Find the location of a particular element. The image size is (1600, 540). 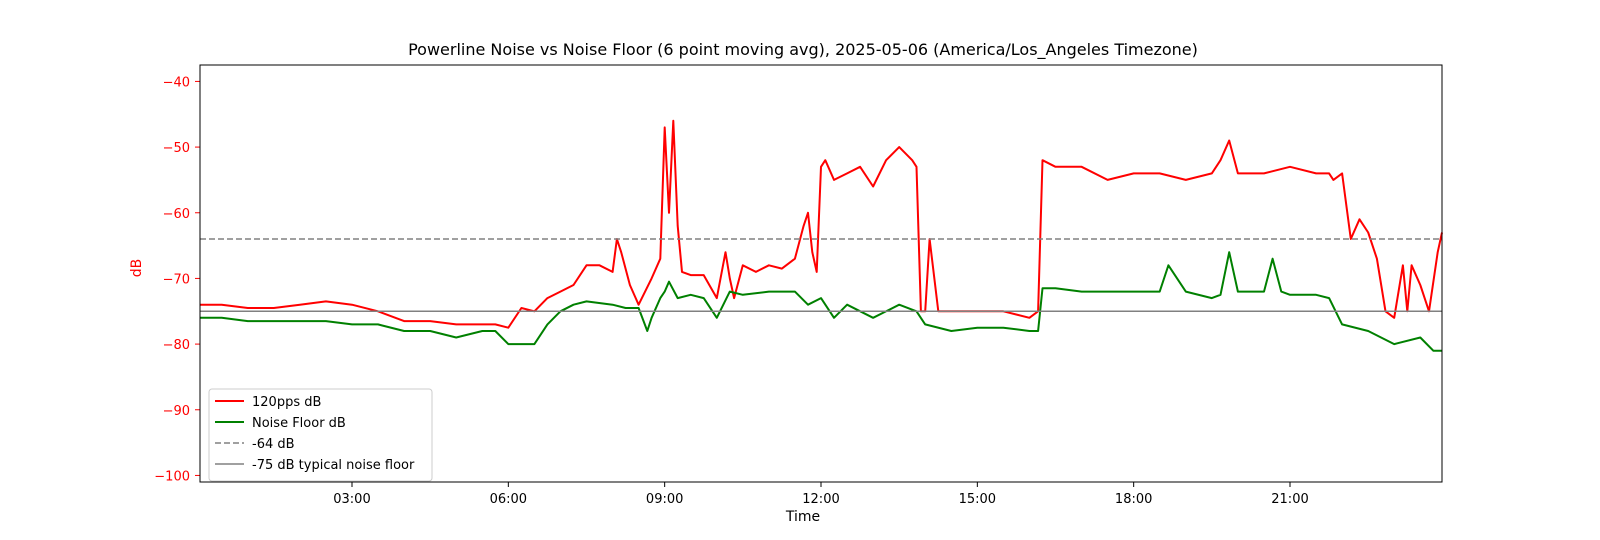

y-tick-label: −50 is located at coordinates (176, 148).